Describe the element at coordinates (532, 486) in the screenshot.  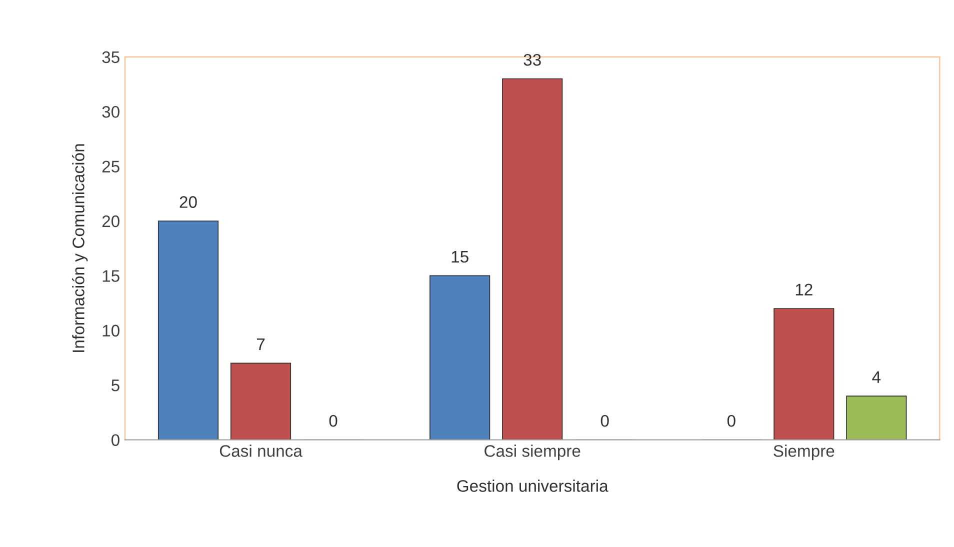
I see `x-axis-title: Gestion universitaria` at that location.